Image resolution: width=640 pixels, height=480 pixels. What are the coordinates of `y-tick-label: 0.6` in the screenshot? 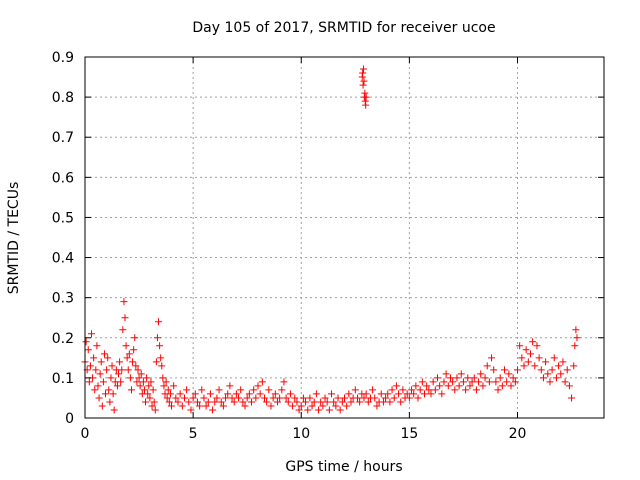 It's located at (63, 178).